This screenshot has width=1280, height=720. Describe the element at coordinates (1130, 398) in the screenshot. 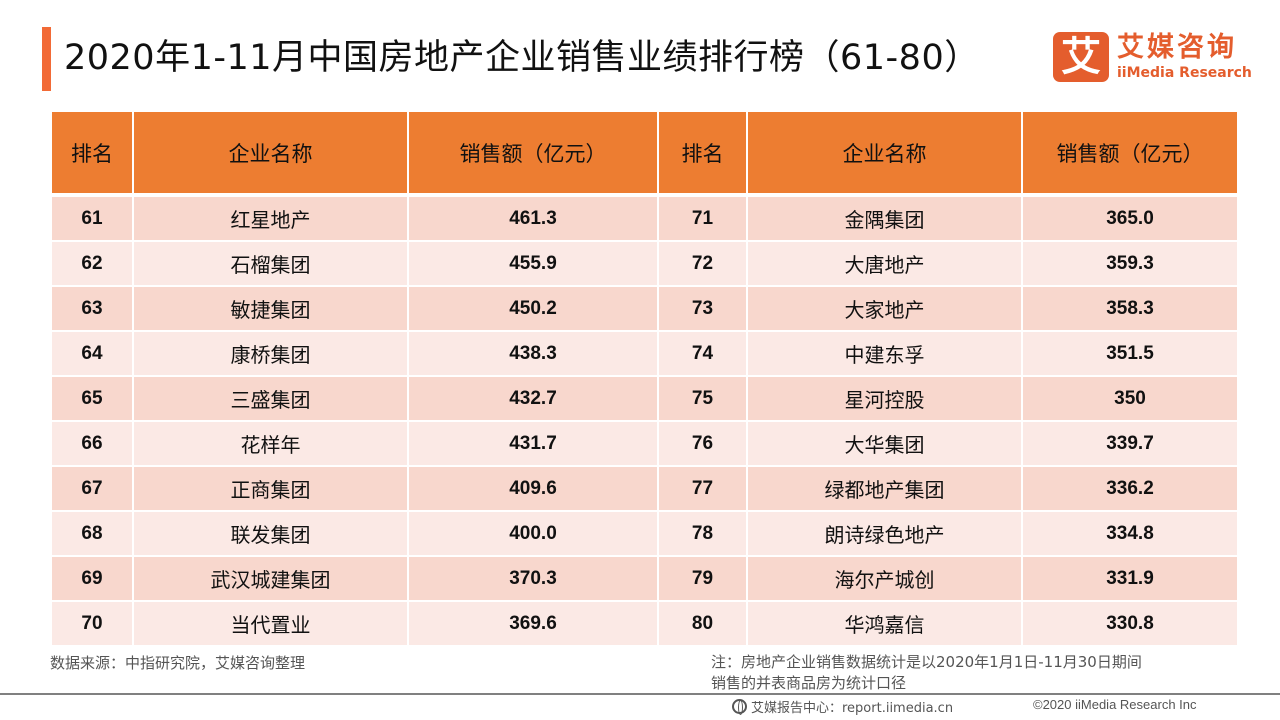

I see `sales-cell: 350` at that location.